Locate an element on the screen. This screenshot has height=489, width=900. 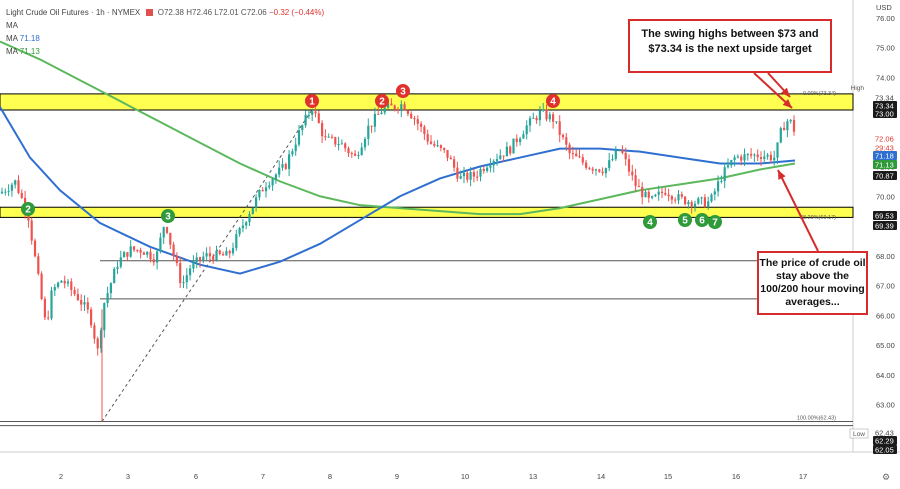
marker-label: 5 is located at coordinates (685, 221).